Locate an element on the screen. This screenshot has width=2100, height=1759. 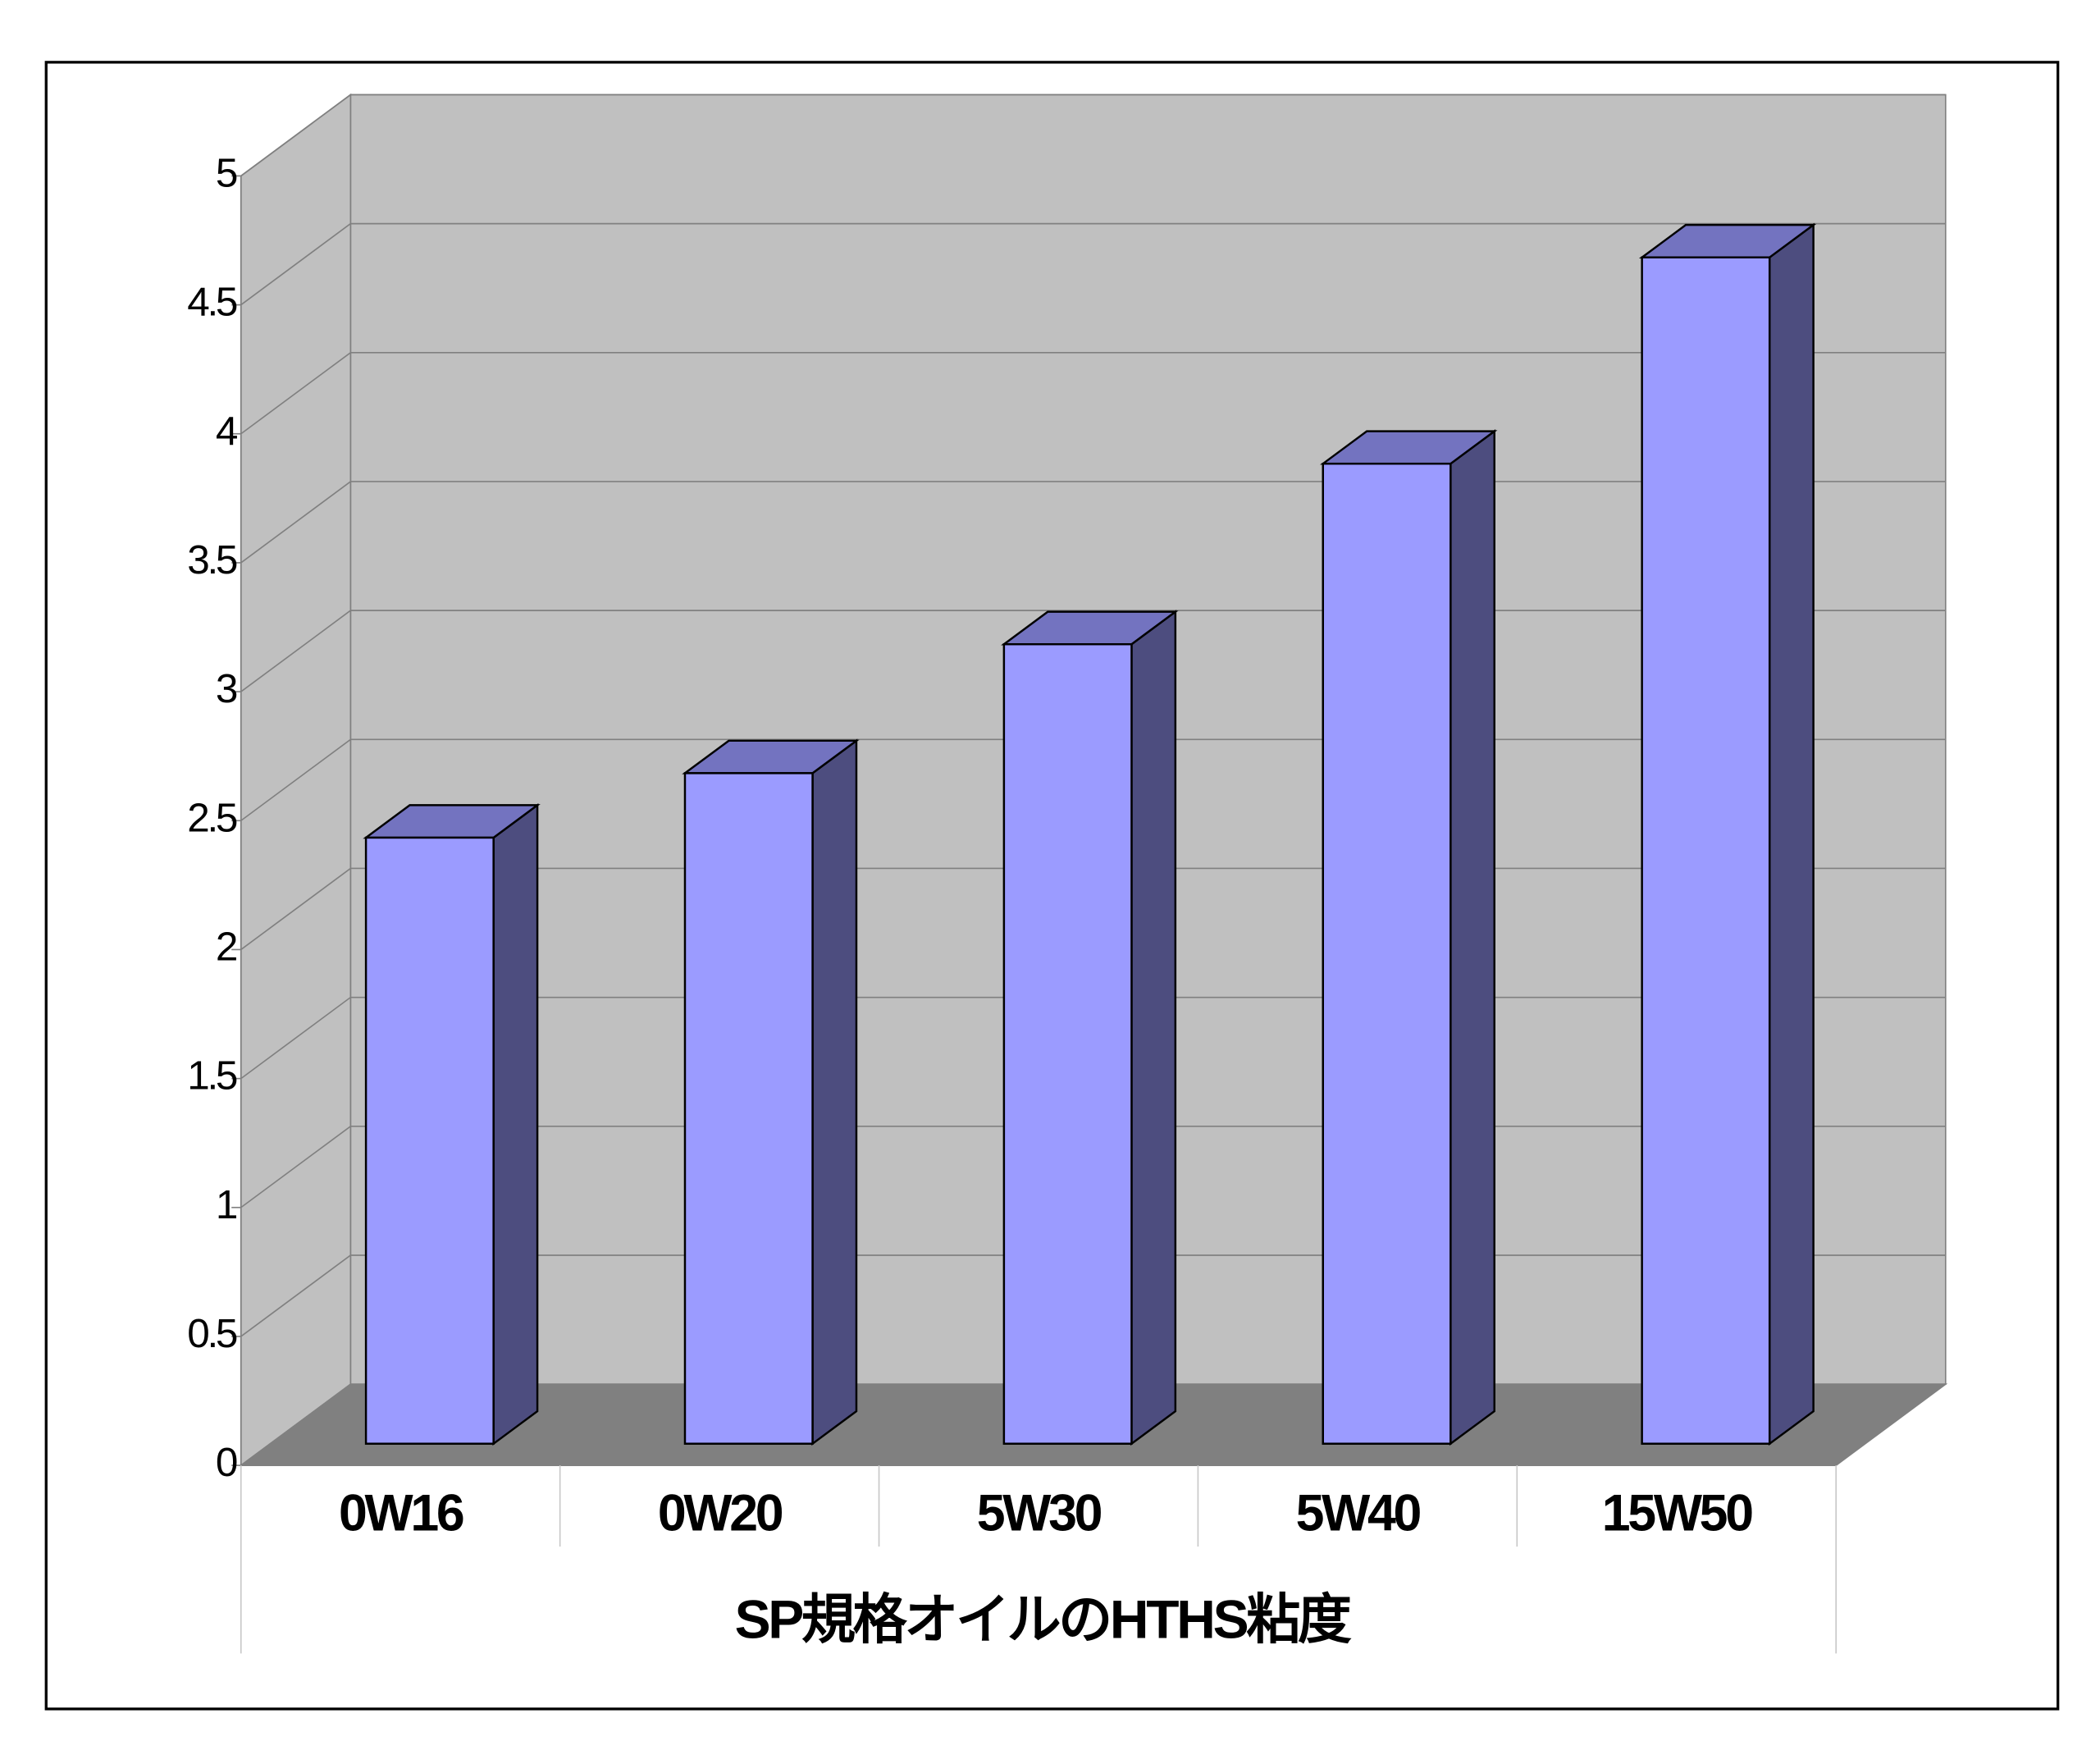
y-tick-label: 1.5 is located at coordinates (212, 1076).